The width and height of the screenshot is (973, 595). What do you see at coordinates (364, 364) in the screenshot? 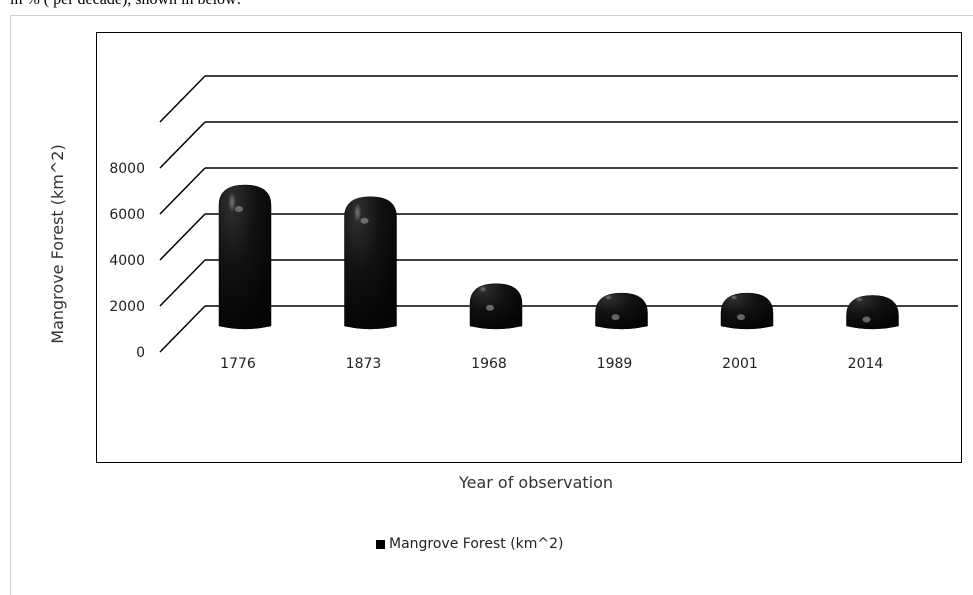
I see `x-tick-label: 1873` at bounding box center [364, 364].